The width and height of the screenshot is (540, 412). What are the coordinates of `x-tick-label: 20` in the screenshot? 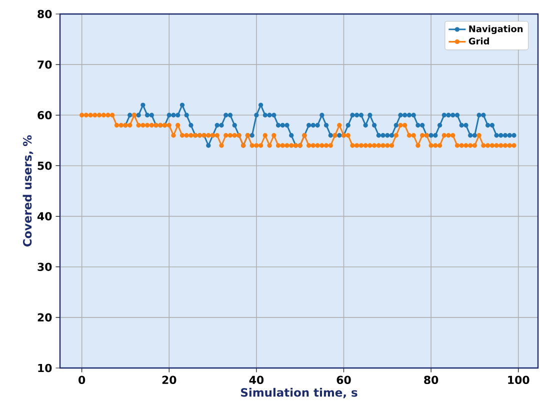 It's located at (169, 380).